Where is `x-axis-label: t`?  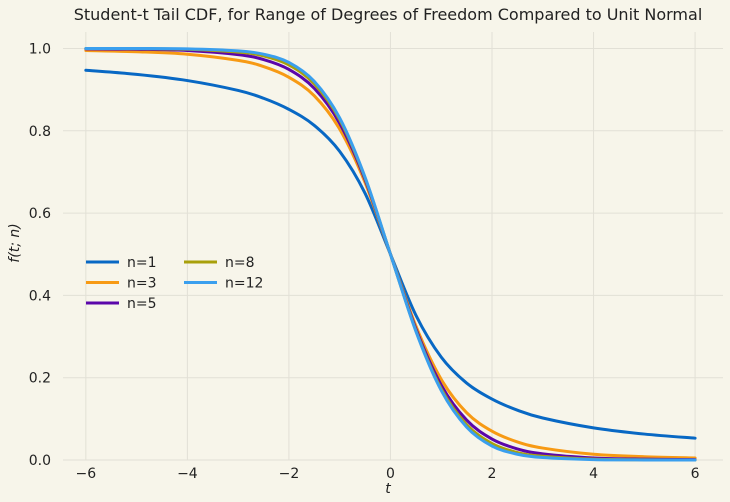
x-axis-label: t is located at coordinates (388, 489).